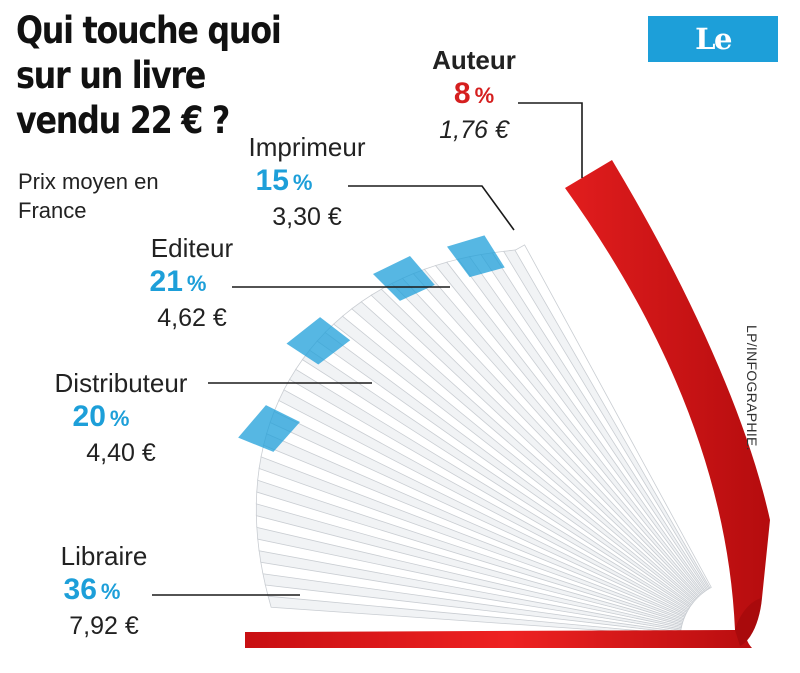  Describe the element at coordinates (192, 318) in the screenshot. I see `slice-amount: 4,62 €` at that location.